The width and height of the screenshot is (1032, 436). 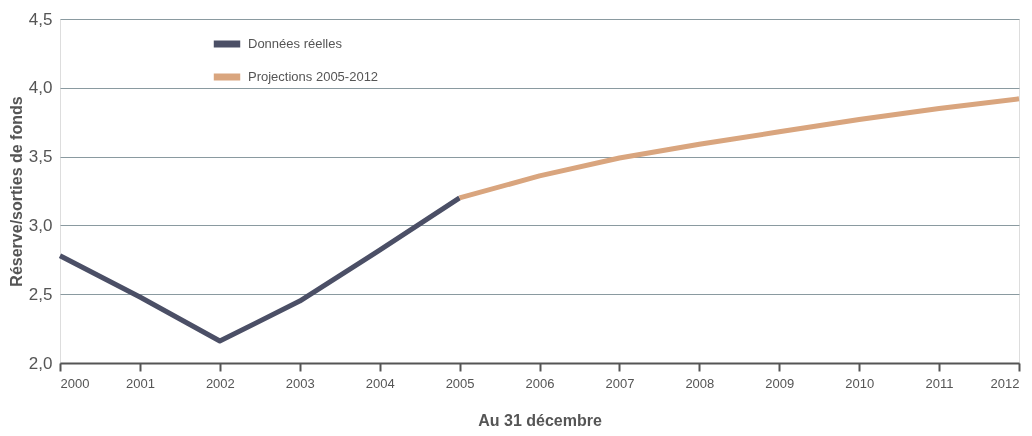 What do you see at coordinates (620, 383) in the screenshot?
I see `x-tick-label: 2007` at bounding box center [620, 383].